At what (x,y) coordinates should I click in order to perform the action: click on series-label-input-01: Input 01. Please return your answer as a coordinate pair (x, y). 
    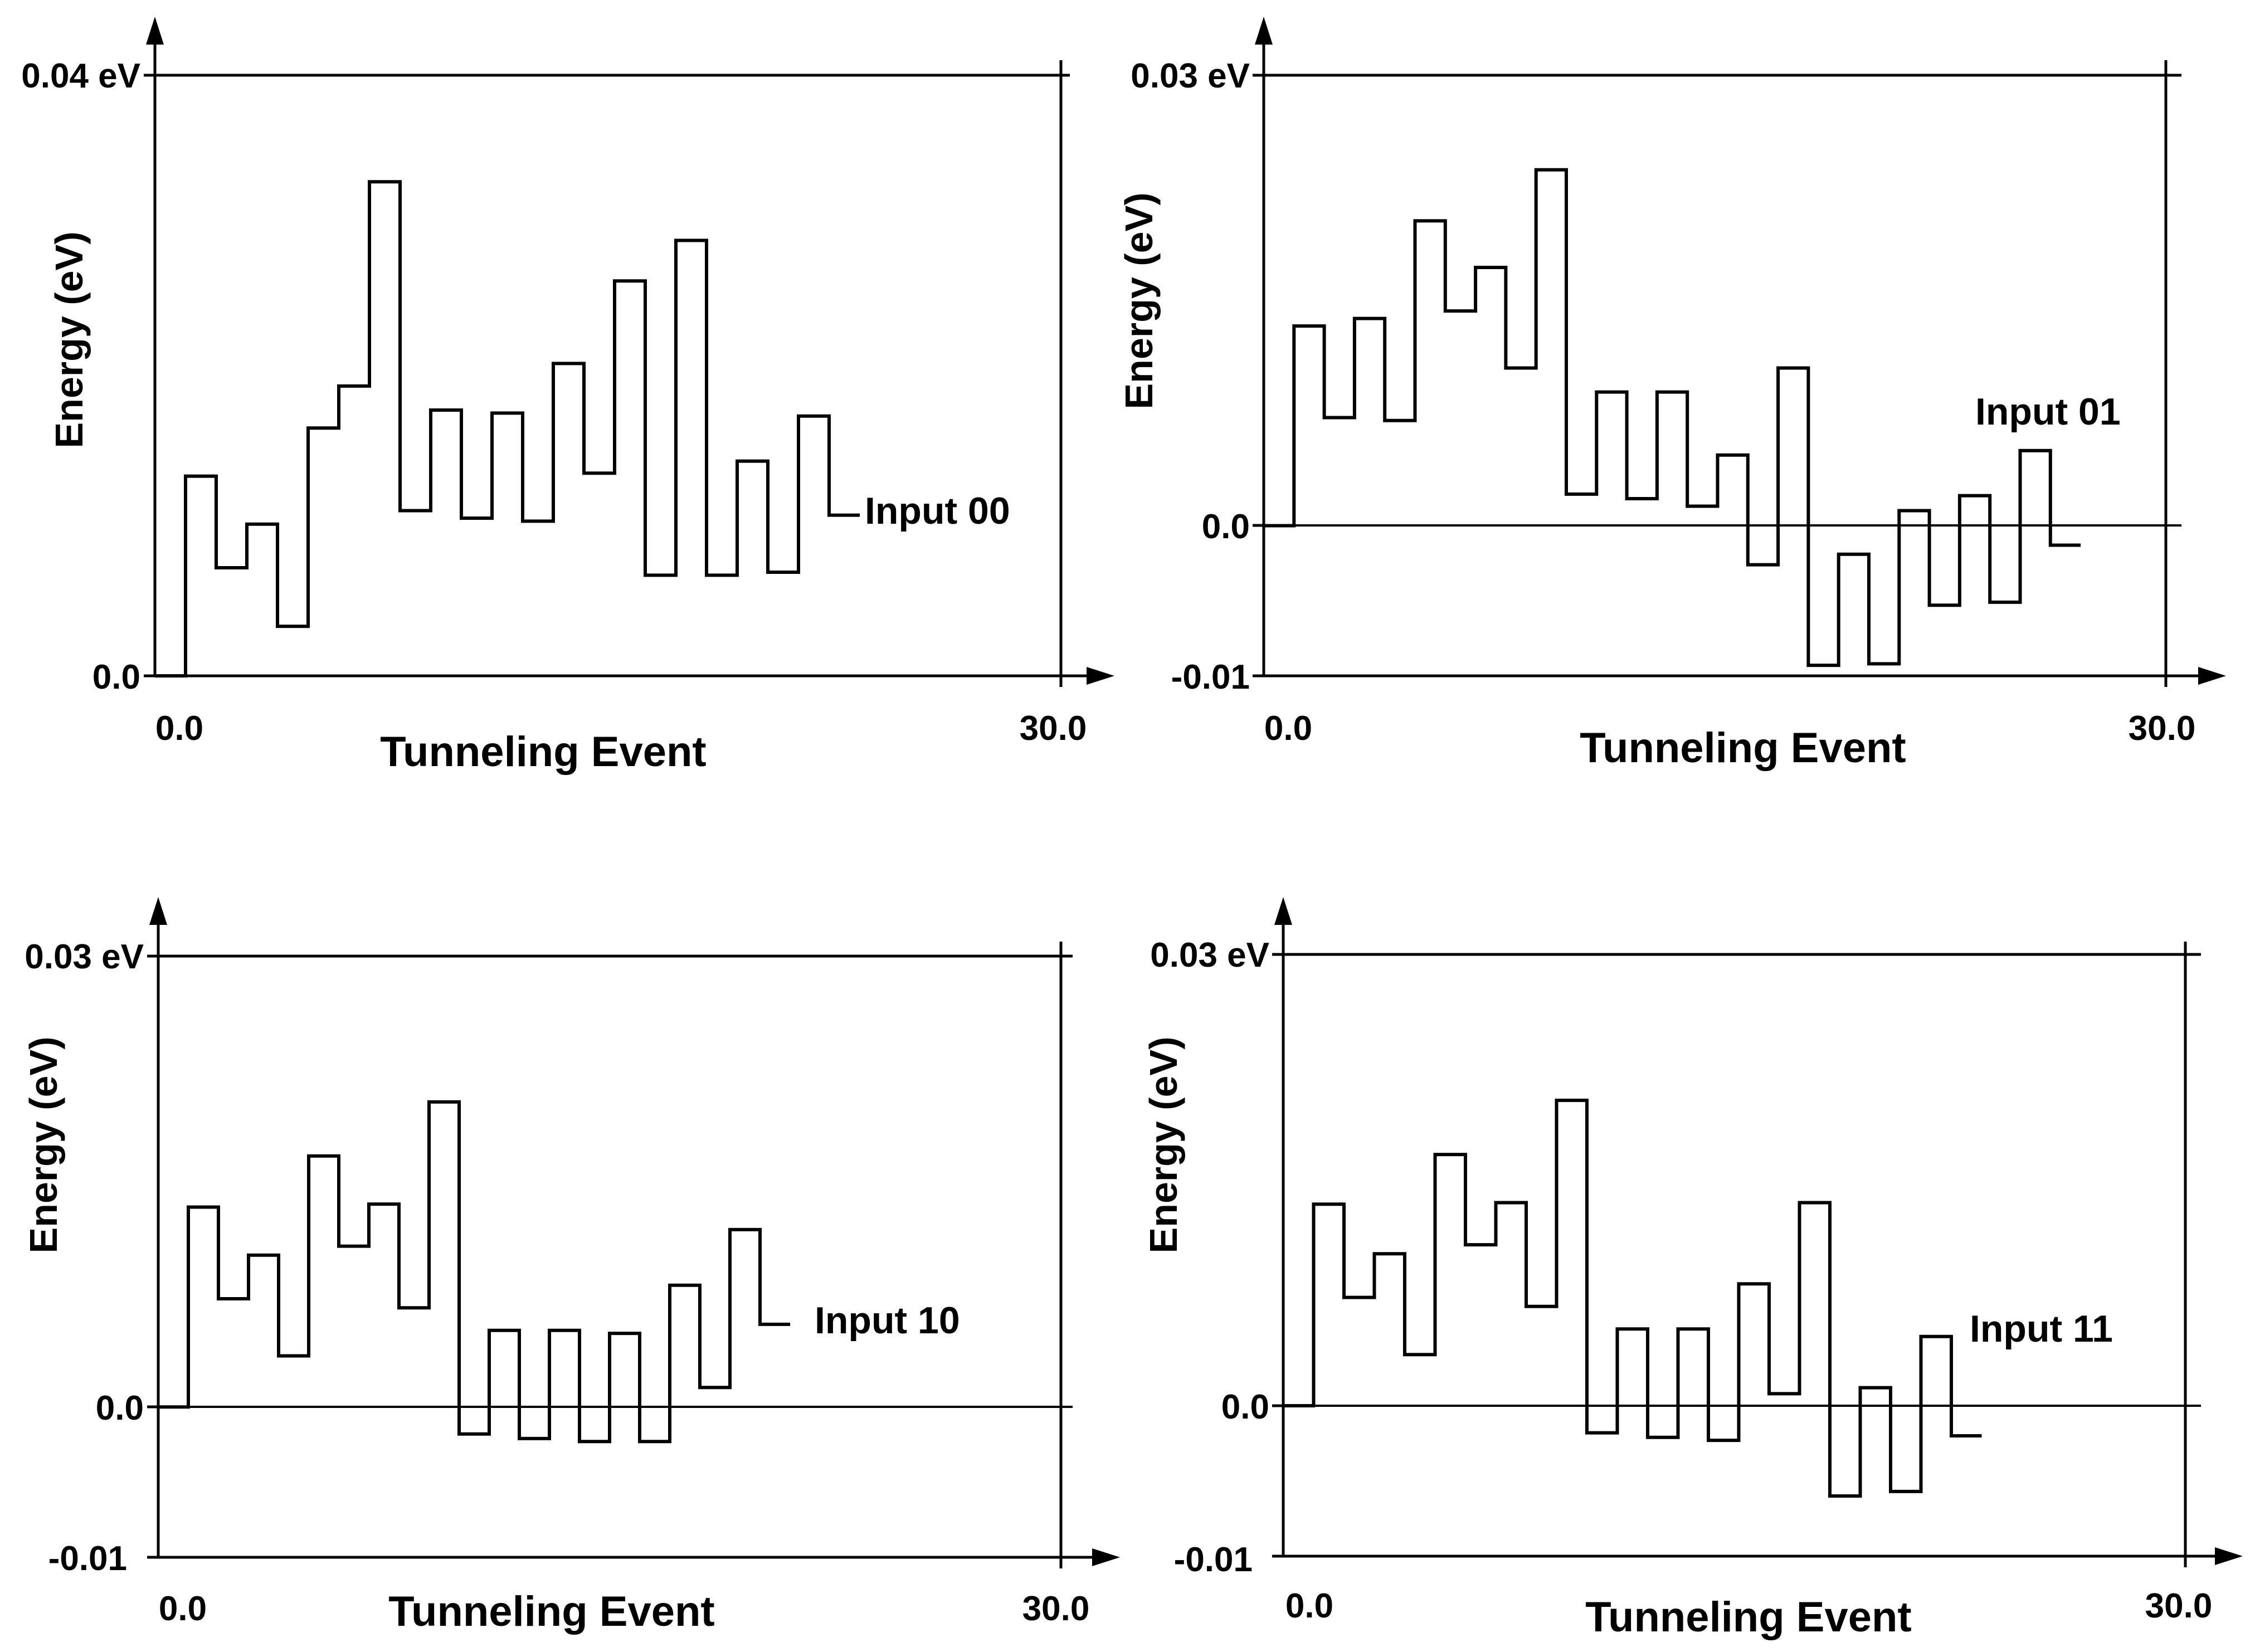
    Looking at the image, I should click on (2048, 412).